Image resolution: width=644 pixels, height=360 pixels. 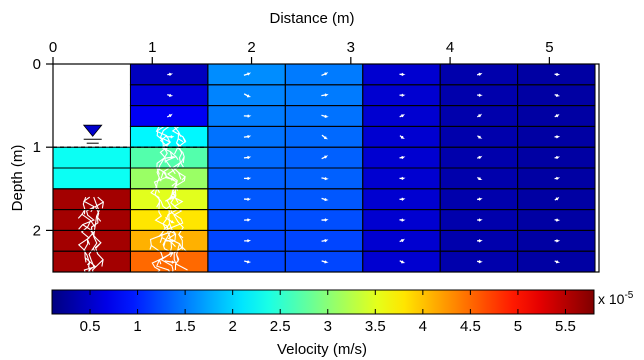 I want to click on x-tick-label: 3, so click(x=351, y=47).